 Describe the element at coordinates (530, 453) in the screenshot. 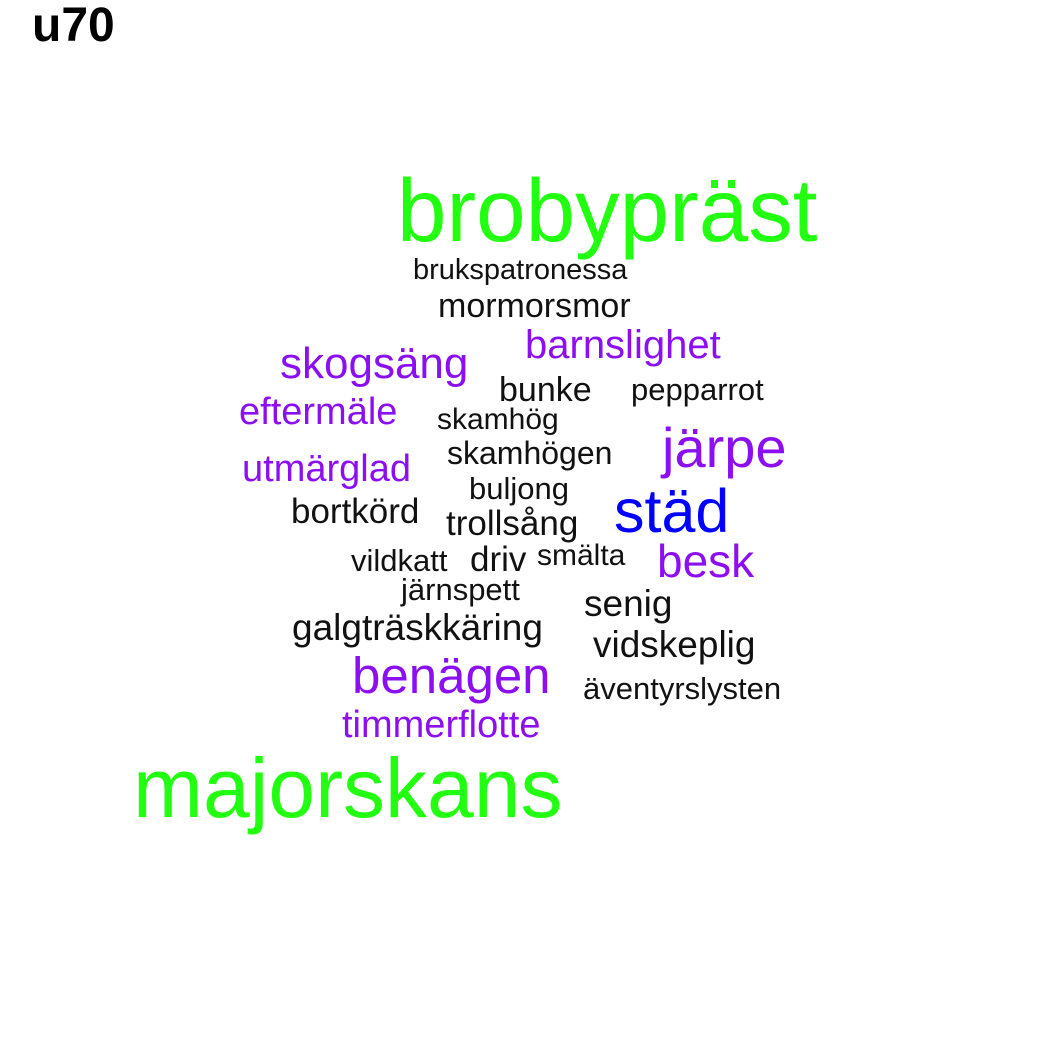

I see `cloud-word: skamhögen` at that location.